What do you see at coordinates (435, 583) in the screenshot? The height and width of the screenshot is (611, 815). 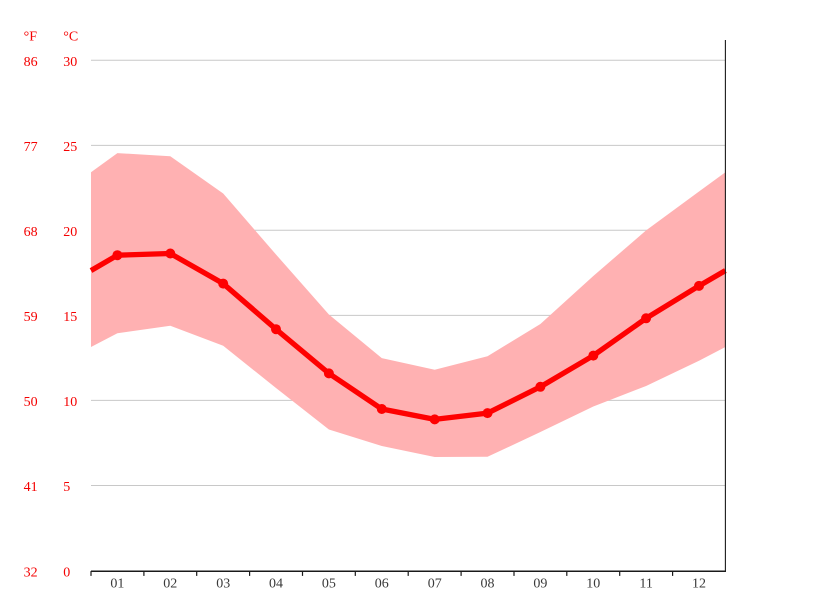 I see `svg-text: 07` at bounding box center [435, 583].